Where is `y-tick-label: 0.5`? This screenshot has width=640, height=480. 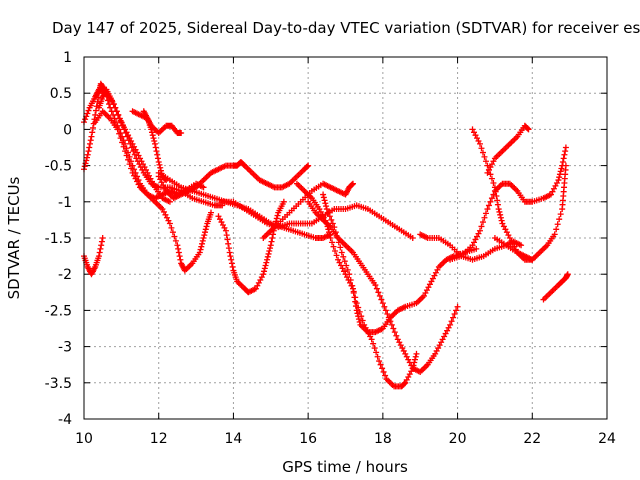 y-tick-label: 0.5 is located at coordinates (61, 94).